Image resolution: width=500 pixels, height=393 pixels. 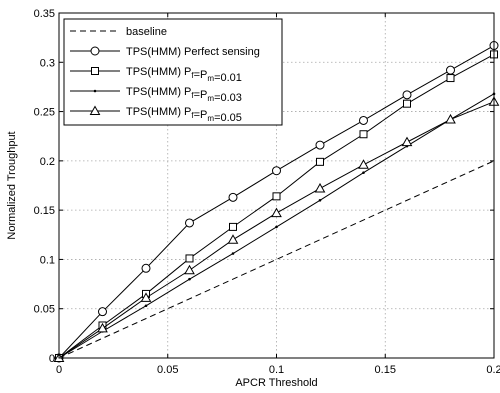 What do you see at coordinates (12, 185) in the screenshot?
I see `y-axis-label: Normalized Troughput` at bounding box center [12, 185].